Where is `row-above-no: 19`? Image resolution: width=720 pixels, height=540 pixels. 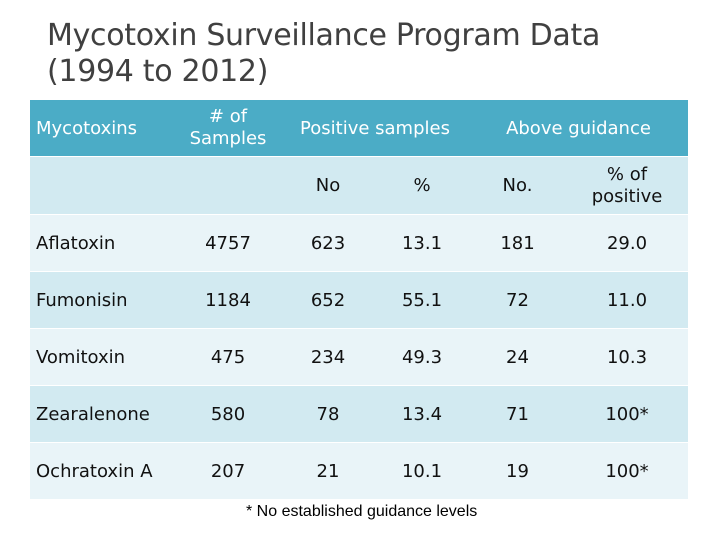 row-above-no: 19 is located at coordinates (517, 470).